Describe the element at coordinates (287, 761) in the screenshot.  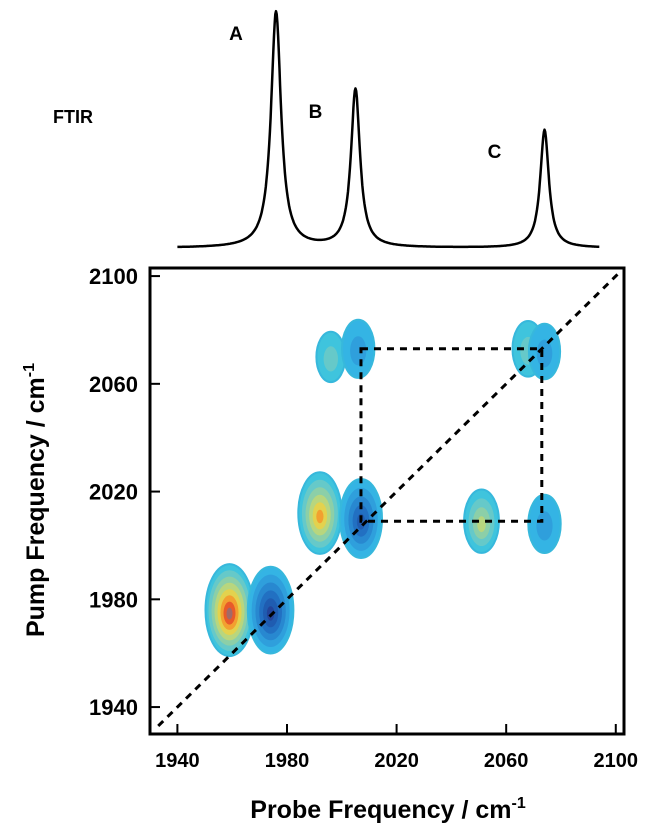
I see `x-tick-label: 1980` at that location.